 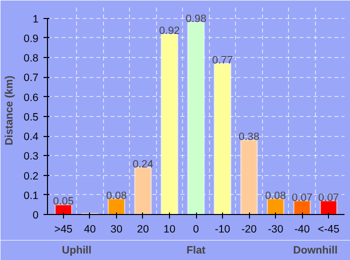 What do you see at coordinates (196, 19) in the screenshot?
I see `data-label: 0.98` at bounding box center [196, 19].